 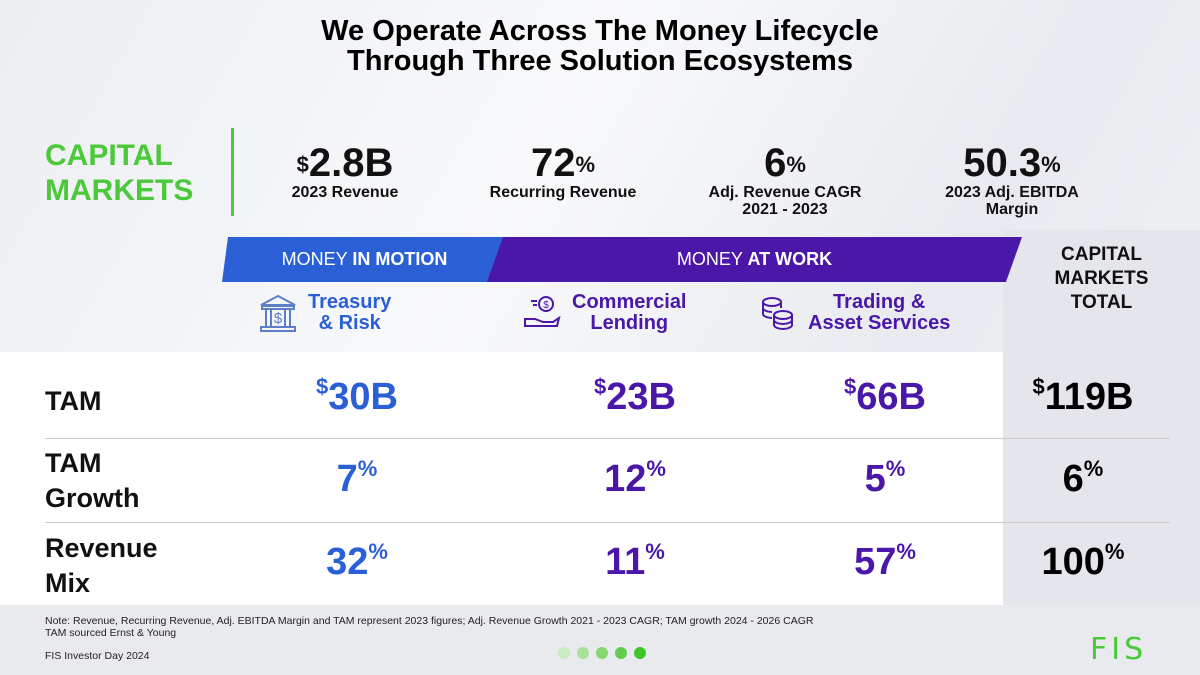 What do you see at coordinates (600, 640) in the screenshot?
I see `footer` at bounding box center [600, 640].